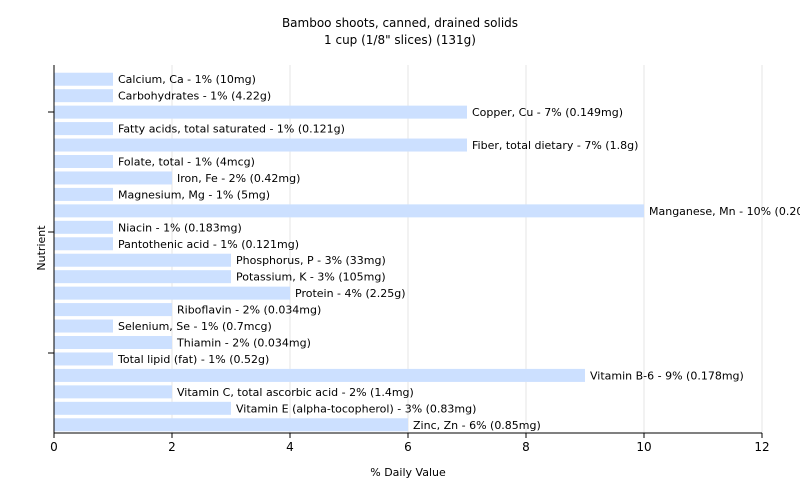  What do you see at coordinates (249, 310) in the screenshot?
I see `bar-label: Riboflavin - 2% (0.034mg)` at bounding box center [249, 310].